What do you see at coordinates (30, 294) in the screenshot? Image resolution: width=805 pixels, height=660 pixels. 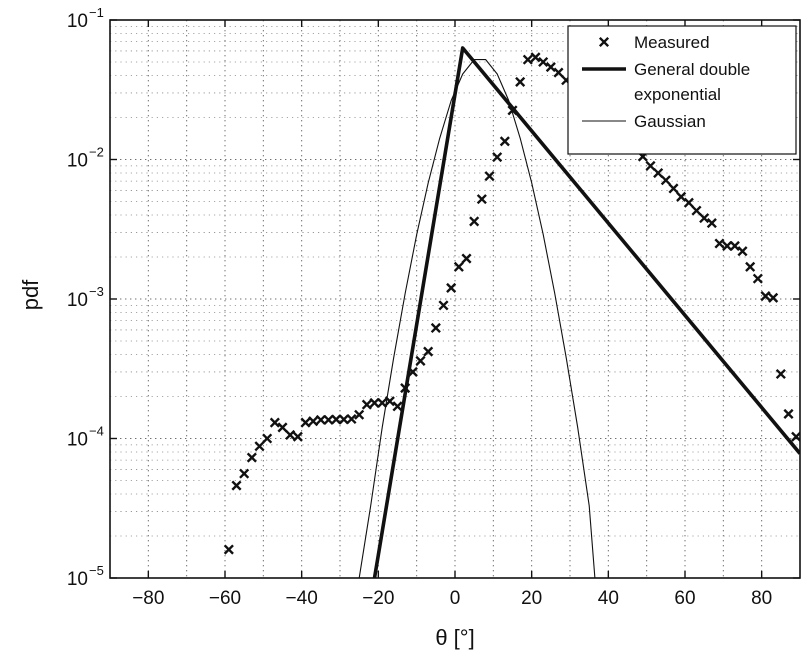 I see `y-axis-label: pdf` at bounding box center [30, 294].